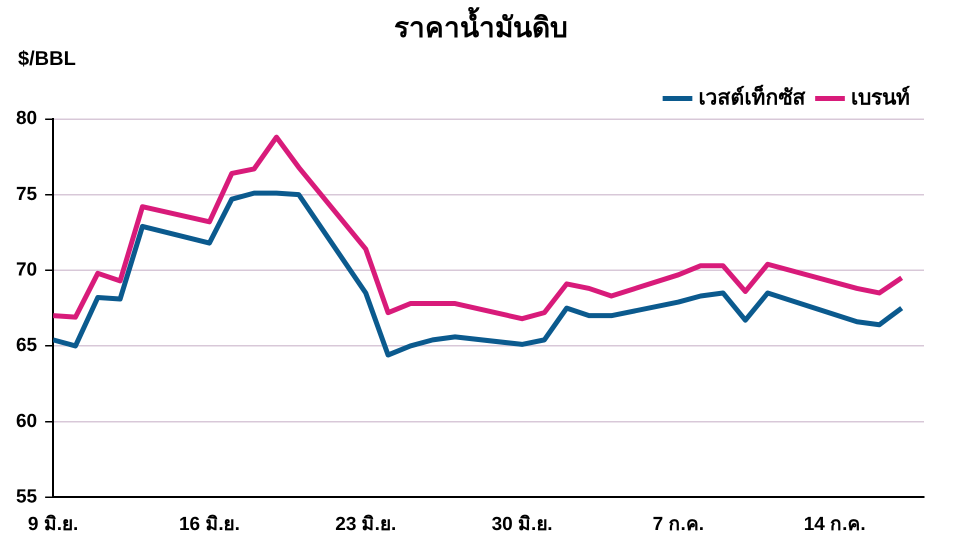 This screenshot has height=553, width=962. I want to click on x-tick-label: 14 ก.ค., so click(835, 524).